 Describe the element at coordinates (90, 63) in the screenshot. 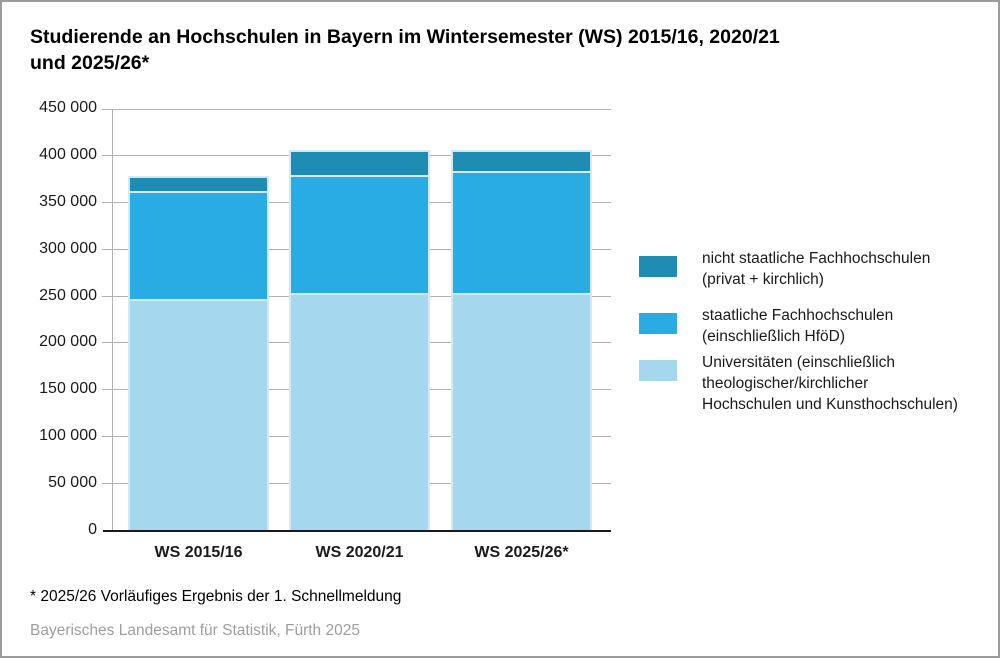

I see `chart-title-line-2: und 2025/26*` at that location.